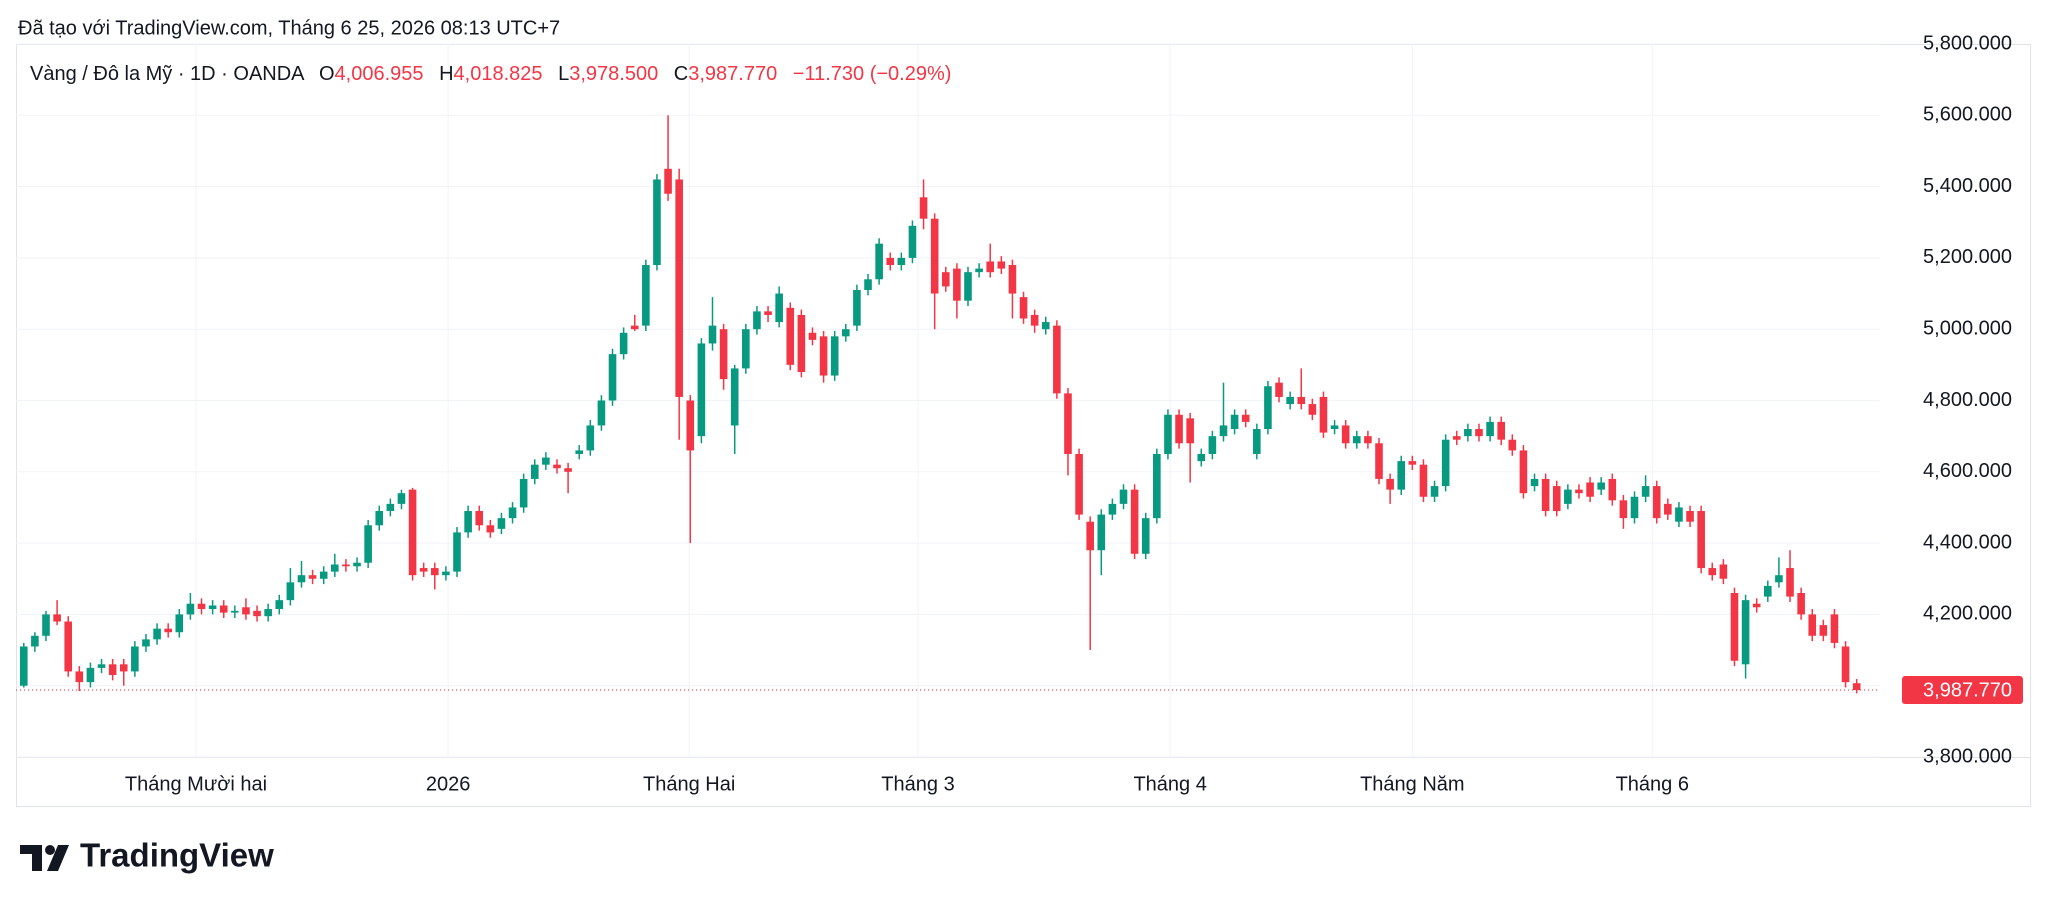  Describe the element at coordinates (689, 784) in the screenshot. I see `x-tick-label: Tháng Hai` at that location.